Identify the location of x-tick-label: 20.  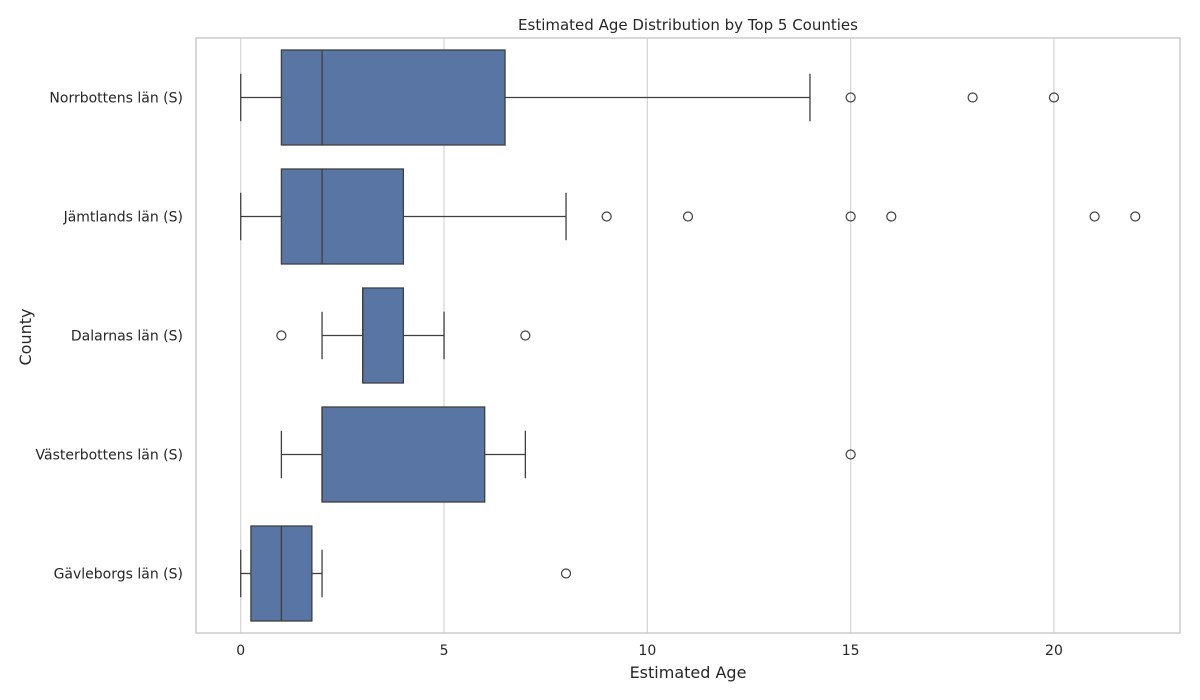
(1054, 651).